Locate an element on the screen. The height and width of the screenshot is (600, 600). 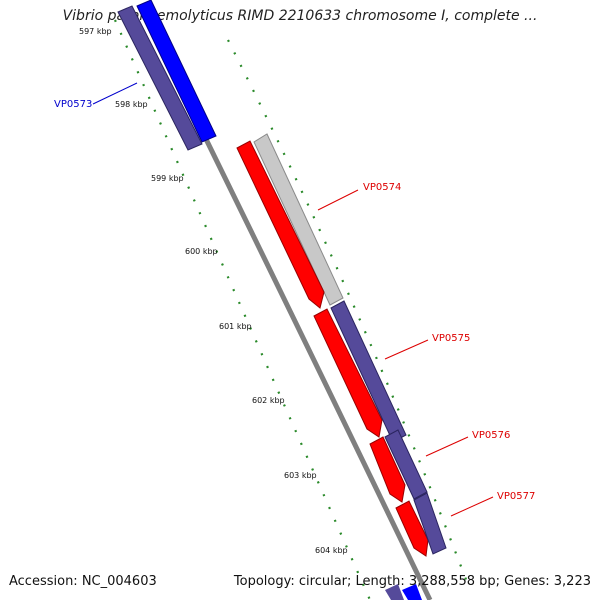
kbp-label-601: 601 kbp is located at coordinates (235, 326).